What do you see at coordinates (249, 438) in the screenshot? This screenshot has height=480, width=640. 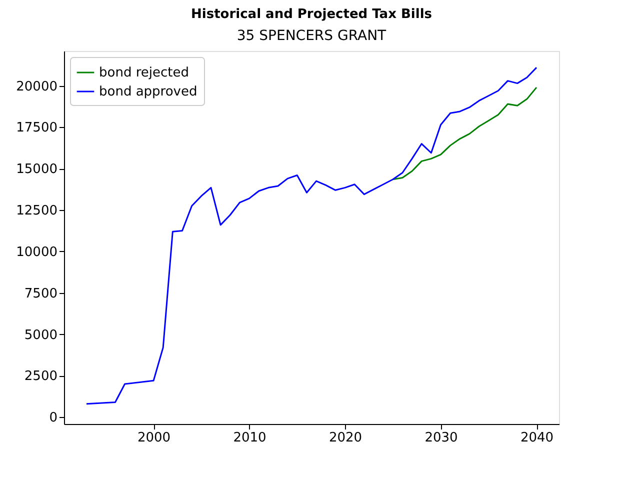 I see `x-tick-label: 2010` at bounding box center [249, 438].